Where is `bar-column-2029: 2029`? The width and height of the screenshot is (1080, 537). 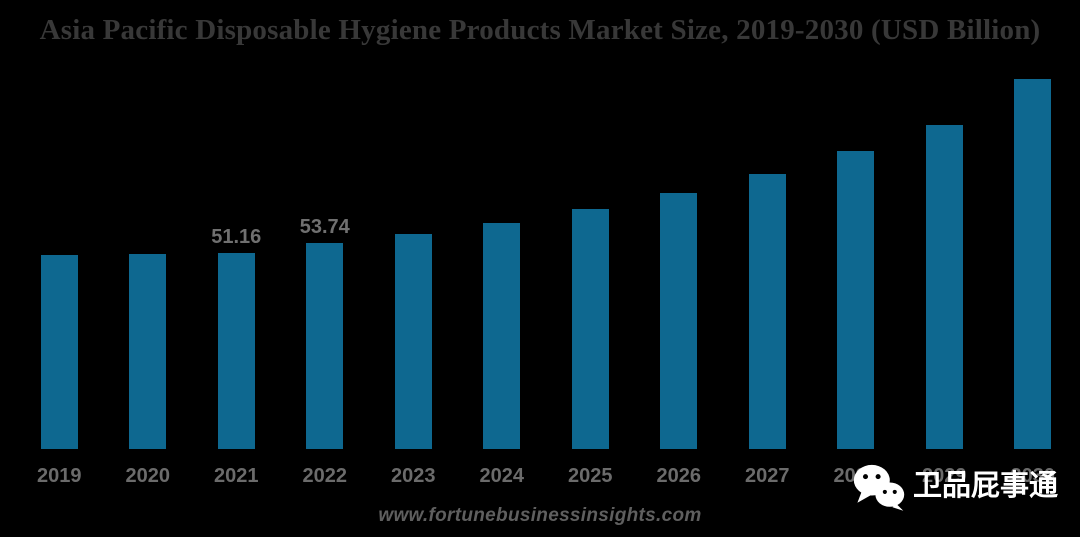 bar-column-2029: 2029 is located at coordinates (944, 273).